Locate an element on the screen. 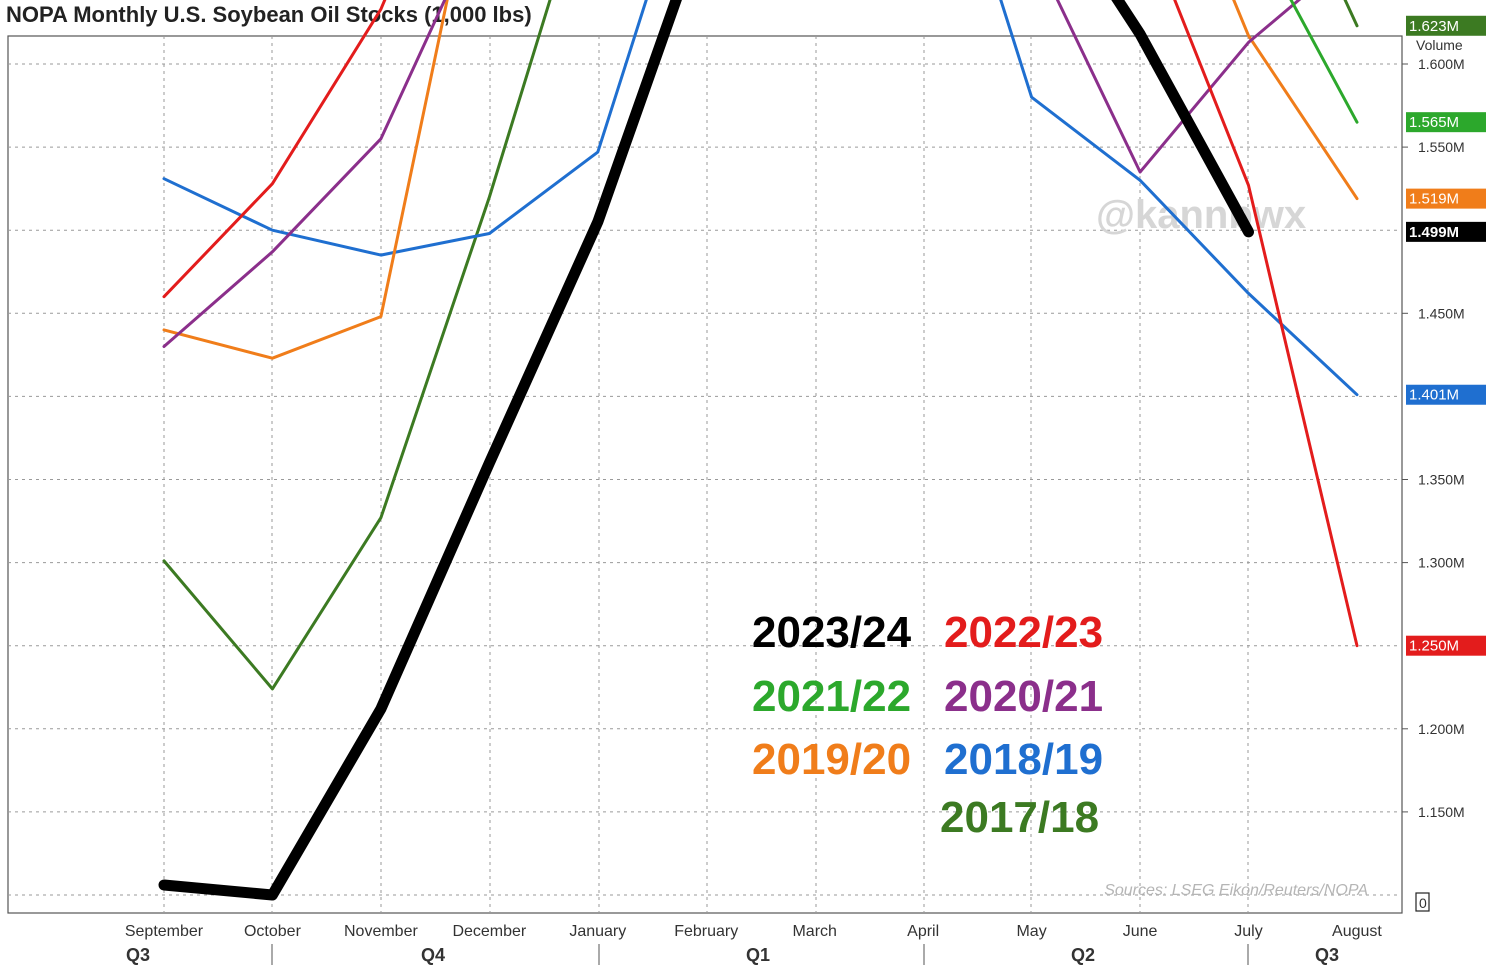 This screenshot has height=965, width=1486. legend-entry-2020-21: 2020/21 is located at coordinates (1023, 696).